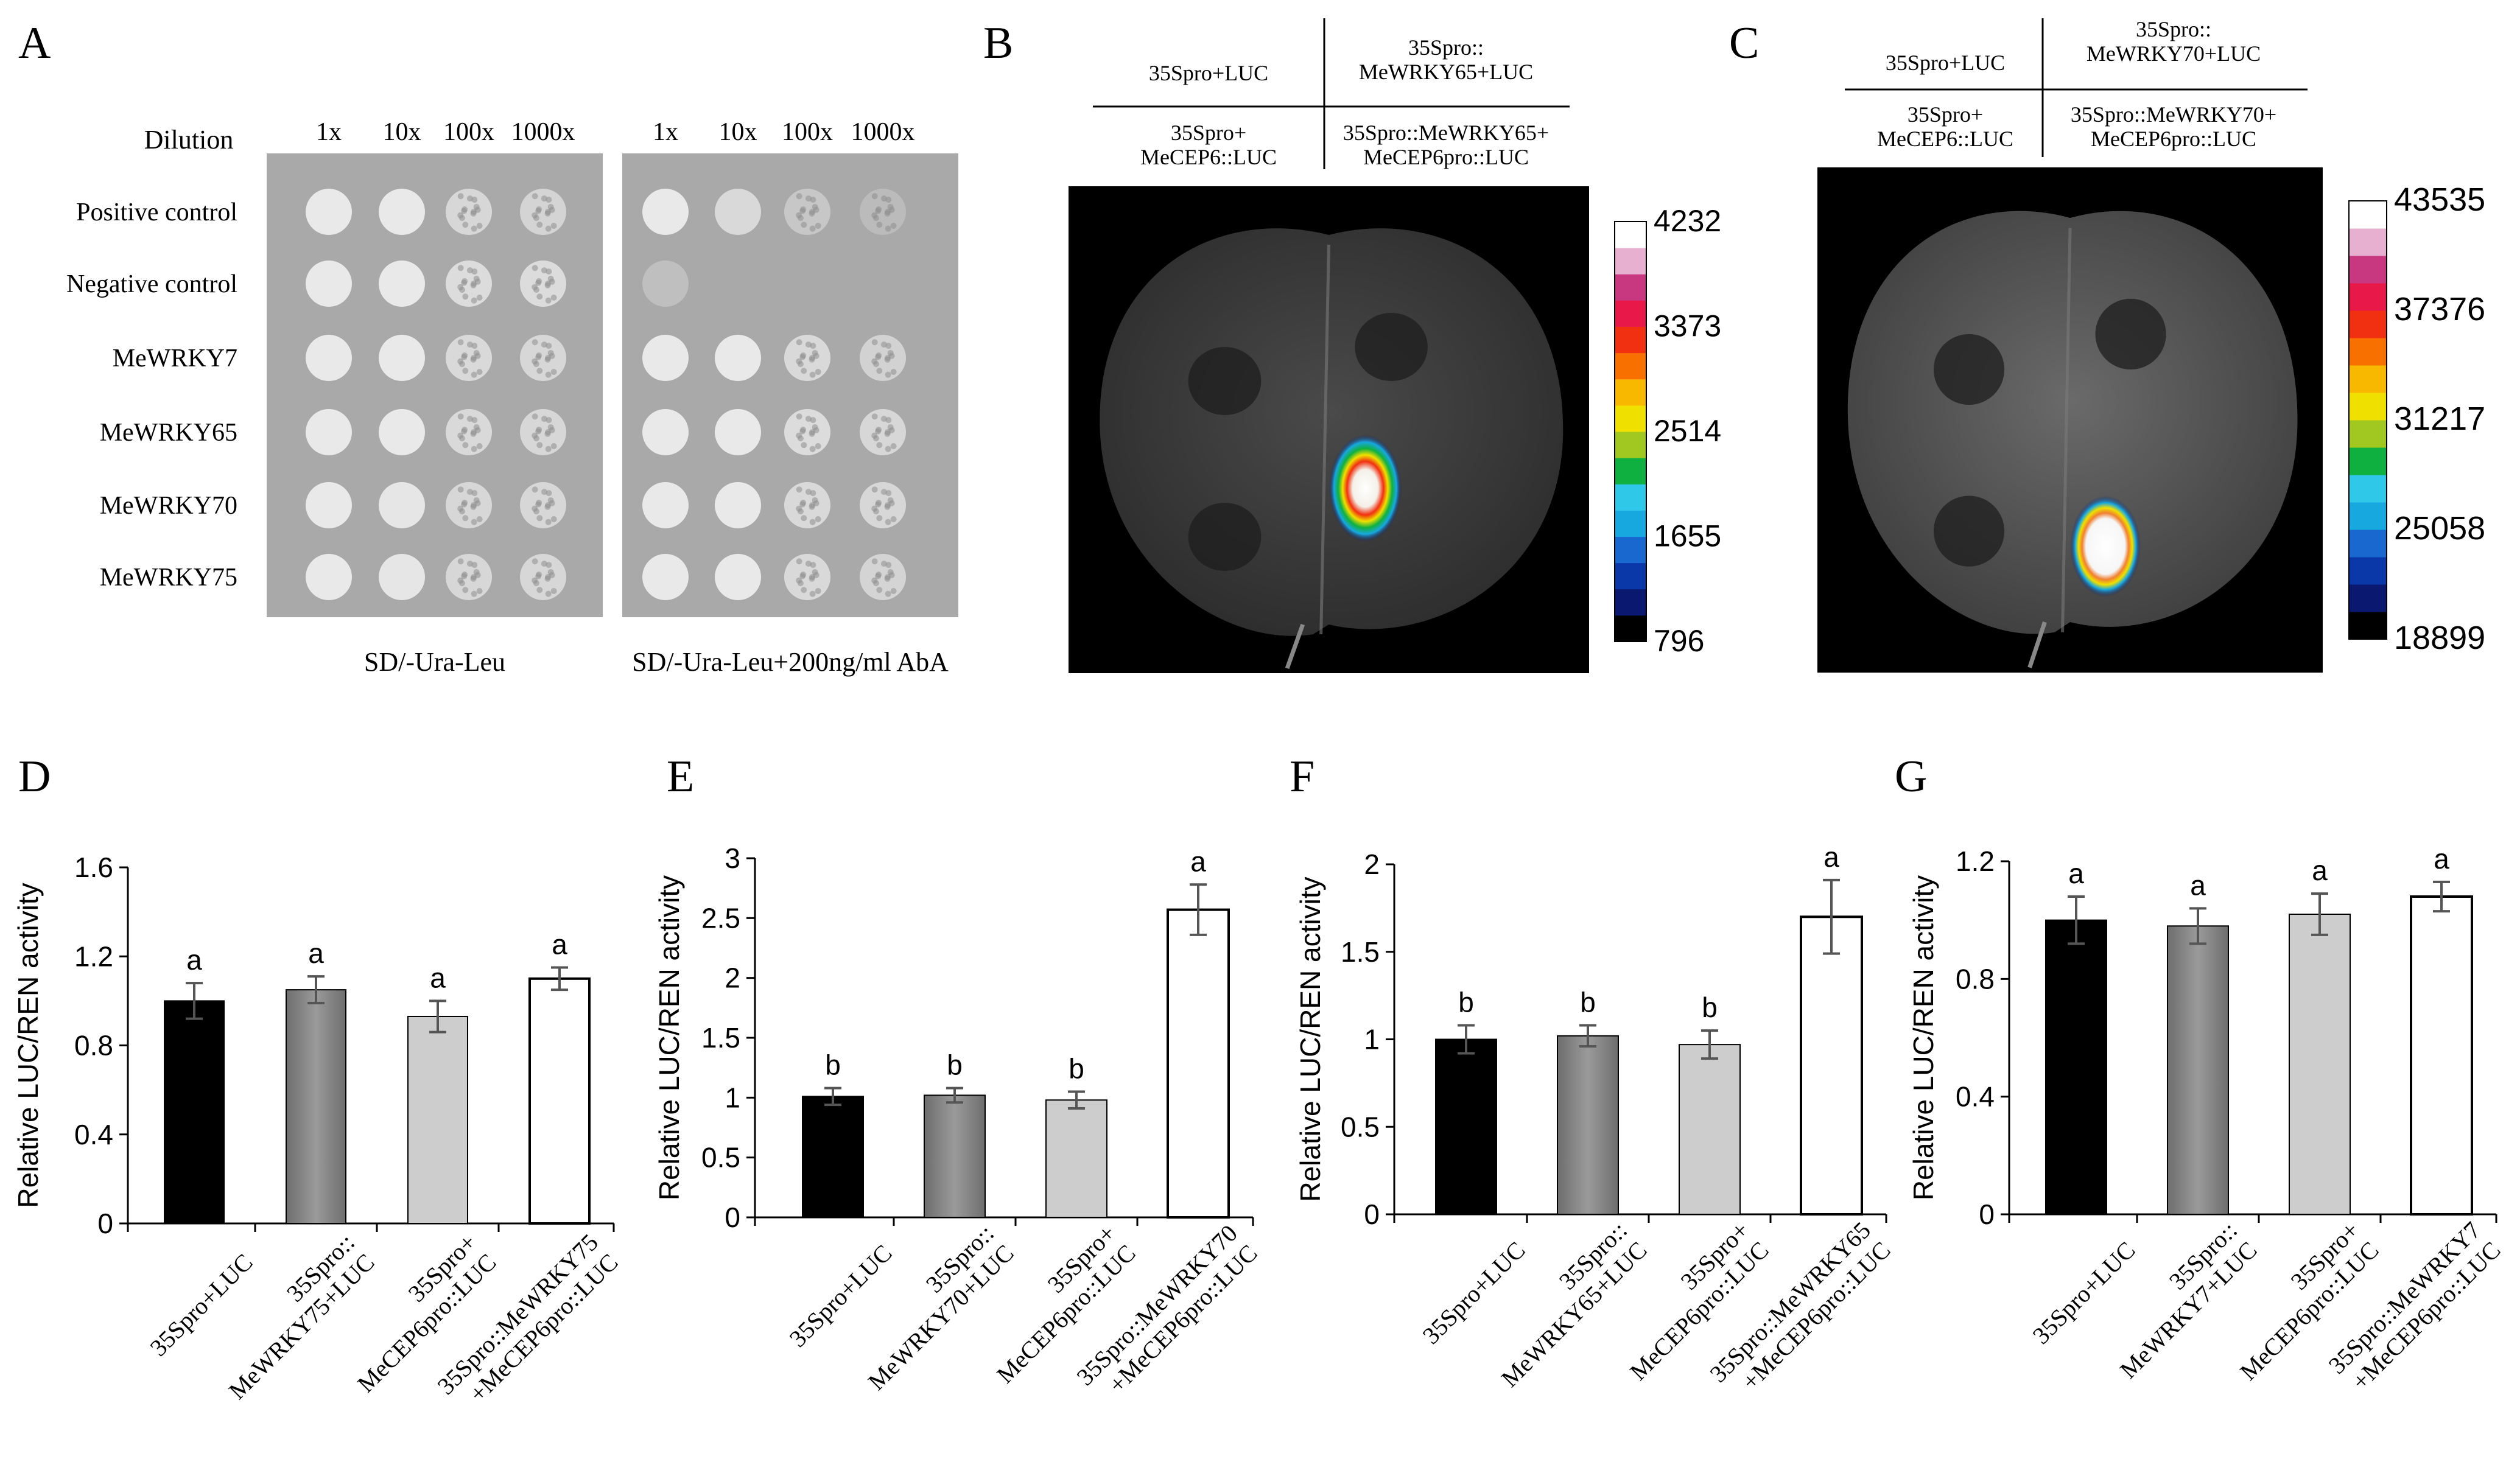 This screenshot has height=1459, width=2520. I want to click on row-label: MeWRKY75, so click(168, 578).